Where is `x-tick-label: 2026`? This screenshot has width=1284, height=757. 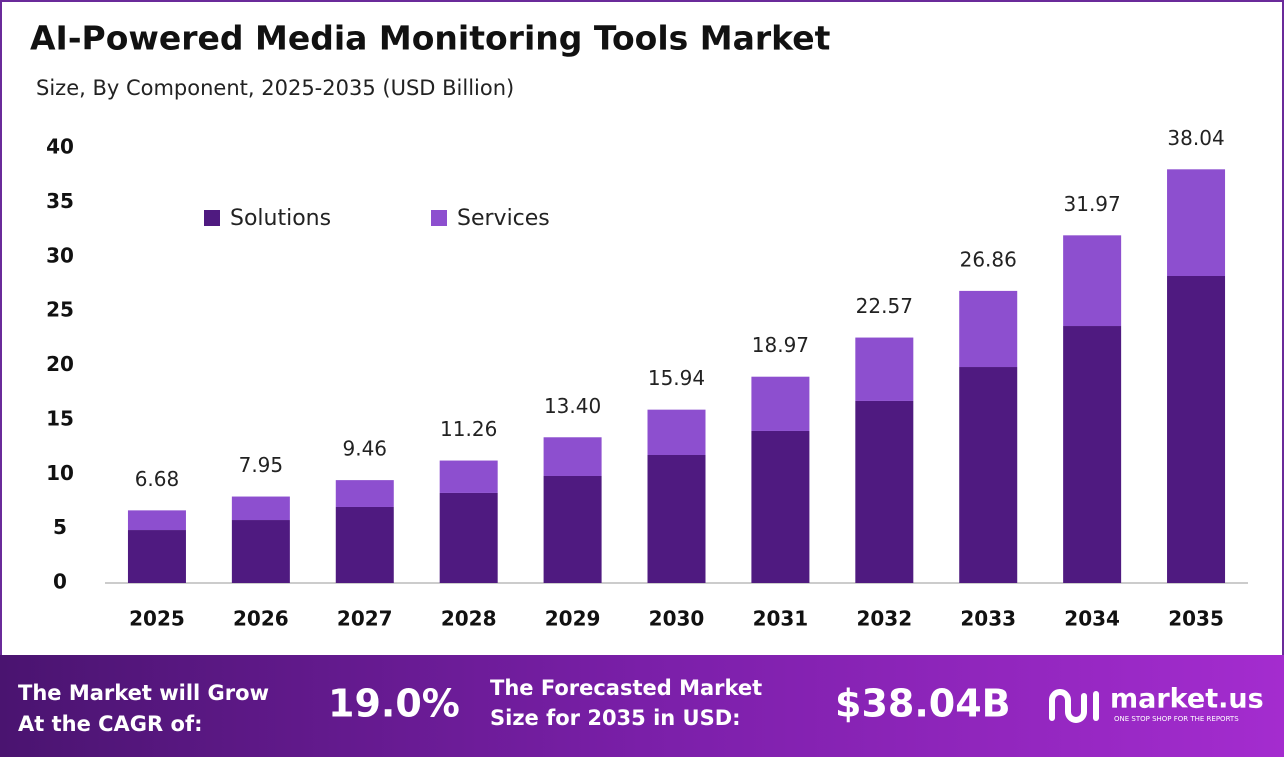
x-tick-label: 2026 is located at coordinates (261, 619).